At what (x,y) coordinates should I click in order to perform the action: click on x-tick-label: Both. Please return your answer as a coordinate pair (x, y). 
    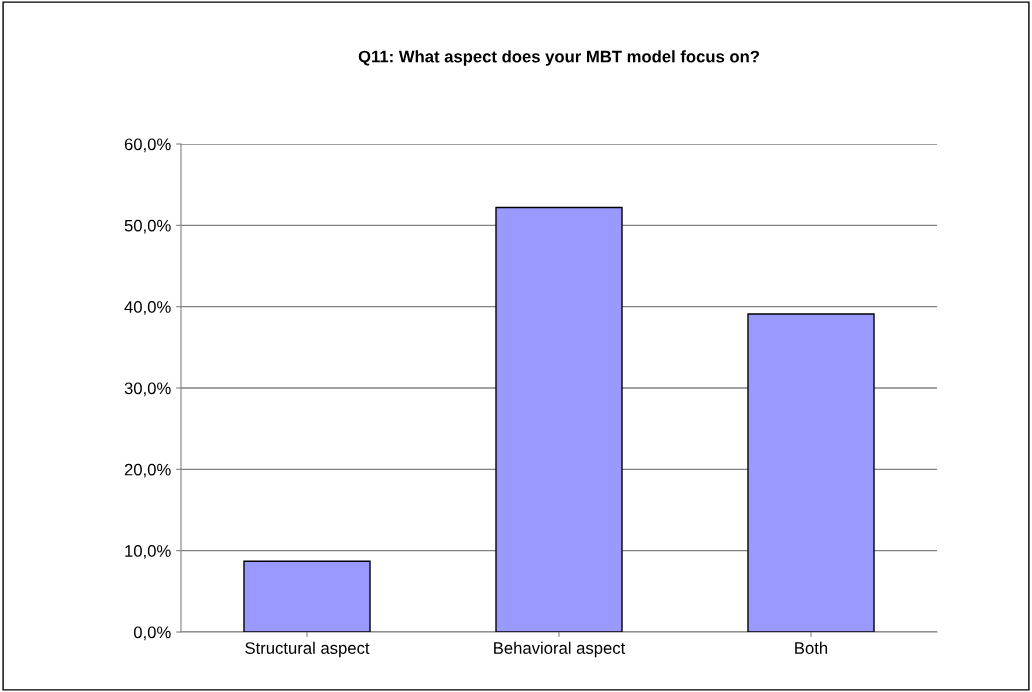
    Looking at the image, I should click on (811, 647).